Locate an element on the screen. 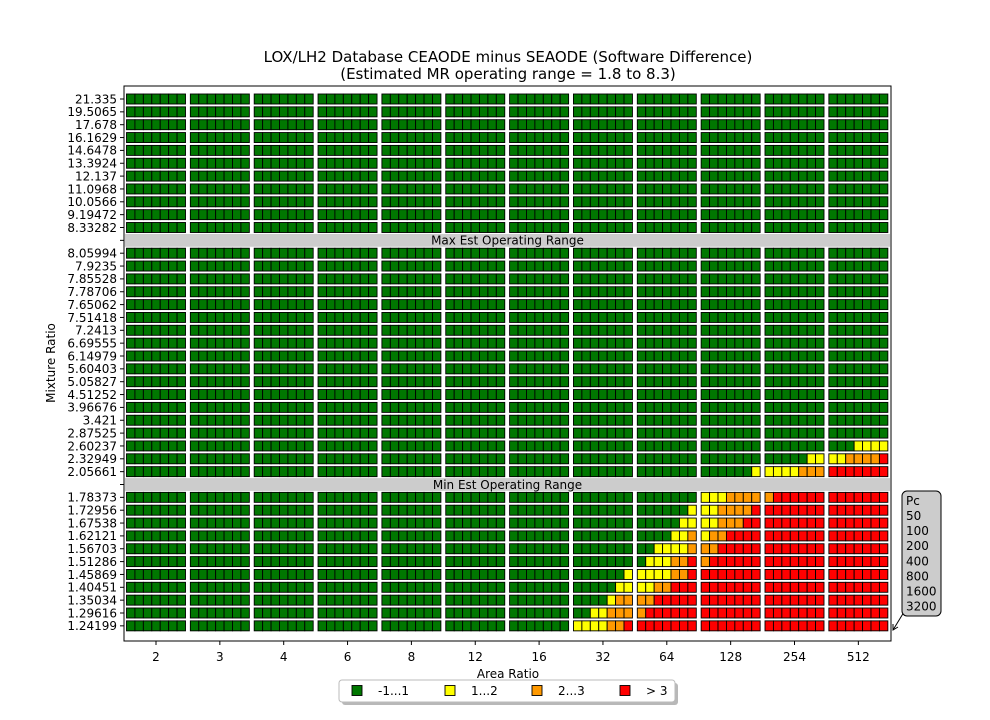 The width and height of the screenshot is (990, 720). x-tick-label: 64 is located at coordinates (666, 657).